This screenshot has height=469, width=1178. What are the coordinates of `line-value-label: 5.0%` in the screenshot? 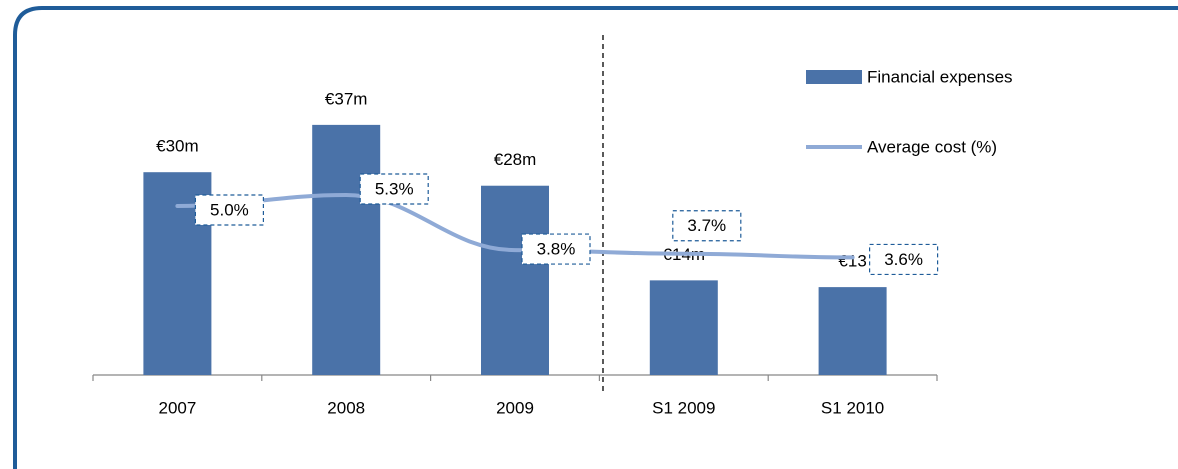 It's located at (229, 209).